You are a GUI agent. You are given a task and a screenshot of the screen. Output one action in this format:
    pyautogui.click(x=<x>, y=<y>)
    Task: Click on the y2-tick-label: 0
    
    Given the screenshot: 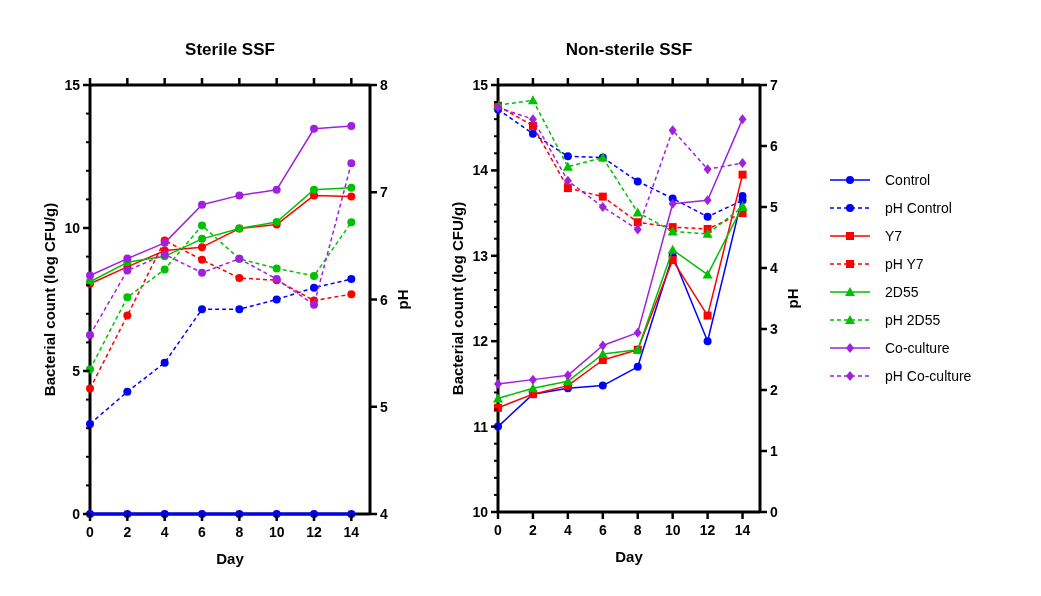 What is the action you would take?
    pyautogui.click(x=774, y=512)
    